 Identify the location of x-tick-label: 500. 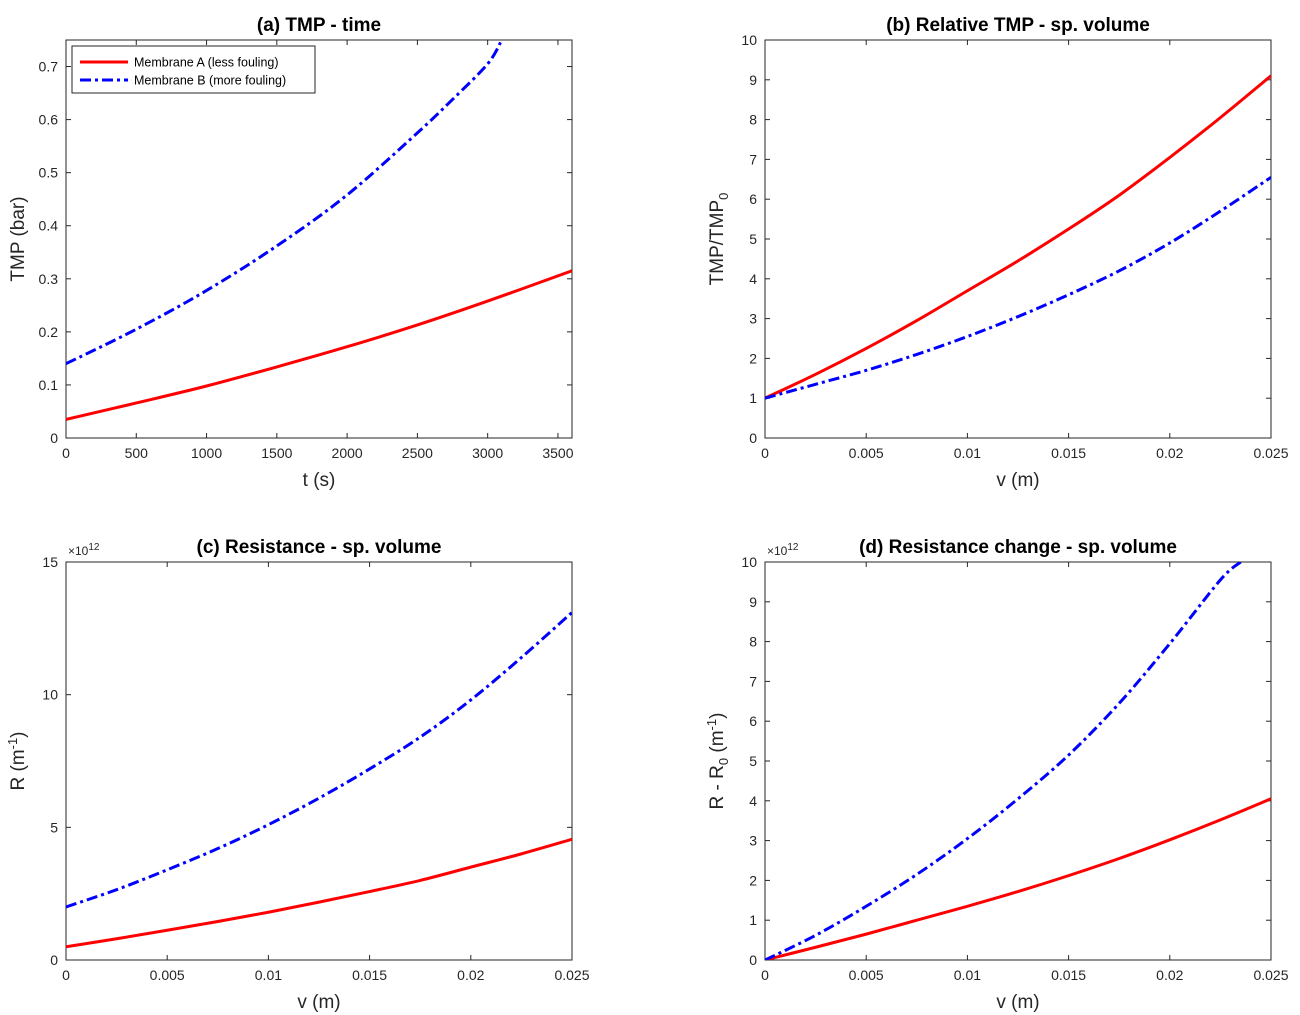
(137, 453).